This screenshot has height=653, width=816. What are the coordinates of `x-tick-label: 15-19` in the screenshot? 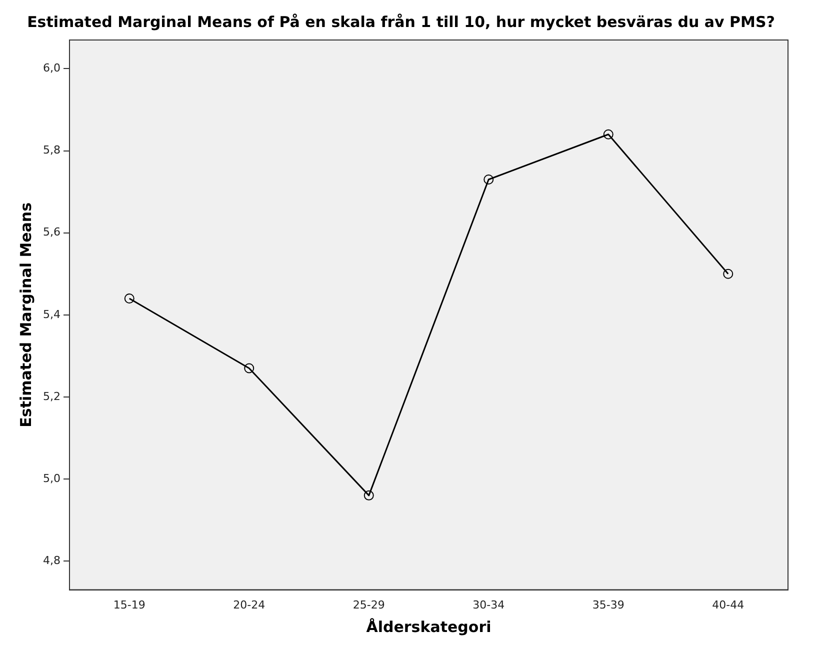 It's located at (129, 605).